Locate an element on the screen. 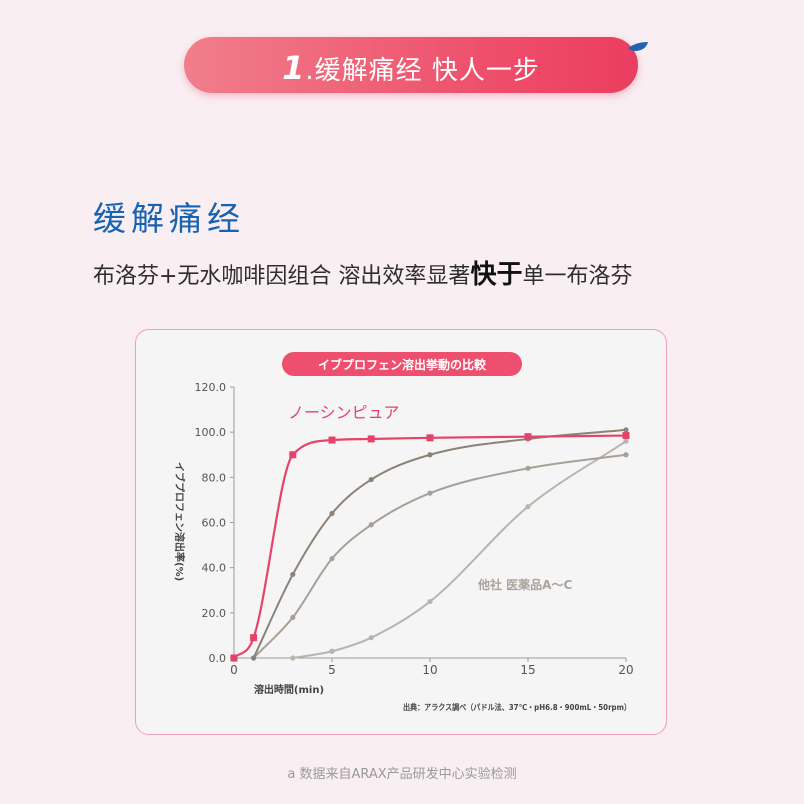 The width and height of the screenshot is (804, 804). footer-note: a 数据来自ARAX产品研发中心实验检测 is located at coordinates (402, 774).